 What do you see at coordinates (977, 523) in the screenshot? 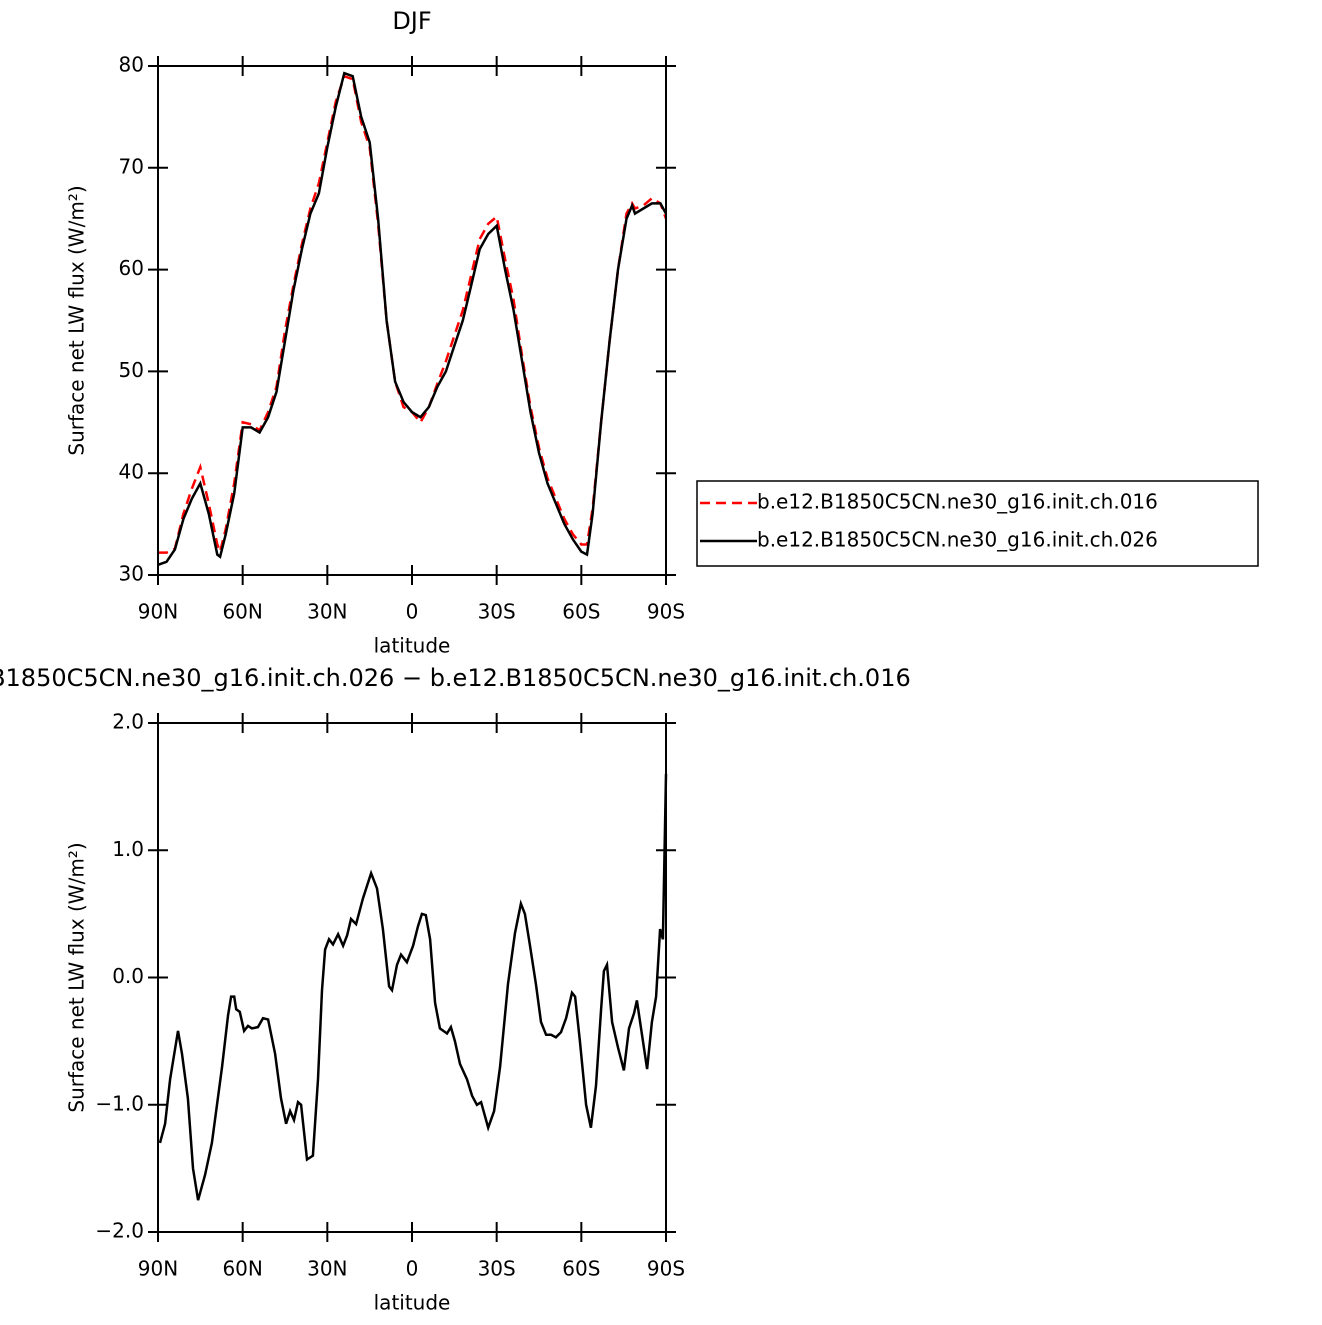
I see `legend-box` at bounding box center [977, 523].